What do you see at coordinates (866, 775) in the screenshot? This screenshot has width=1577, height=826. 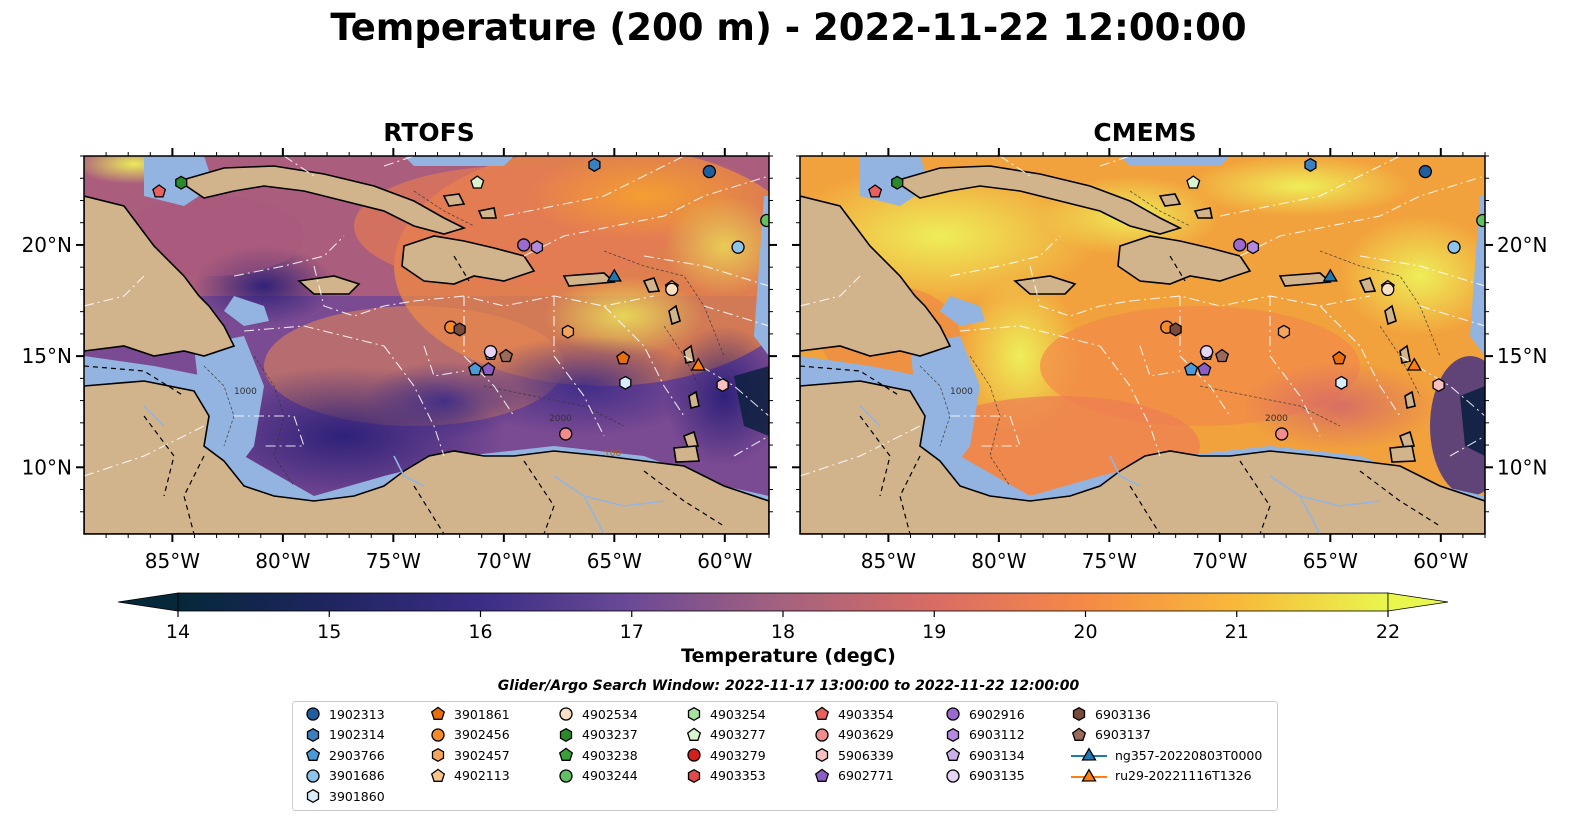 I see `legend-label: 6902771` at bounding box center [866, 775].